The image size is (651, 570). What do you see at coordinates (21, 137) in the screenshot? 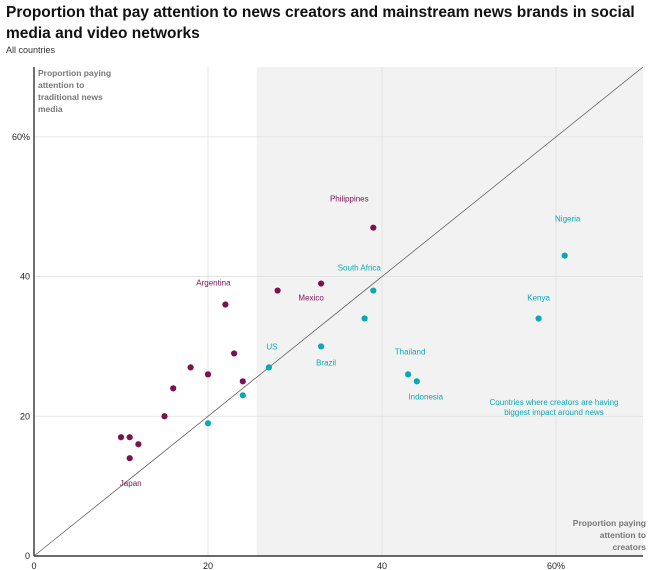
I see `y-tick-label: 60%` at bounding box center [21, 137].